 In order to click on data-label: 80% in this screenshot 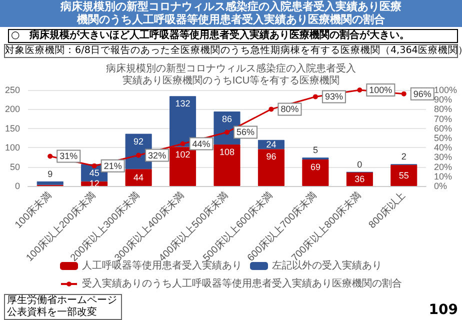, I will do `click(289, 109)`.